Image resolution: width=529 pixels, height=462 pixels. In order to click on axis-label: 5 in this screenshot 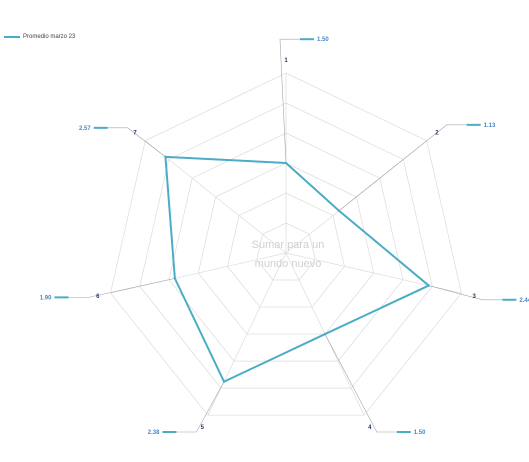, I will do `click(203, 428)`.